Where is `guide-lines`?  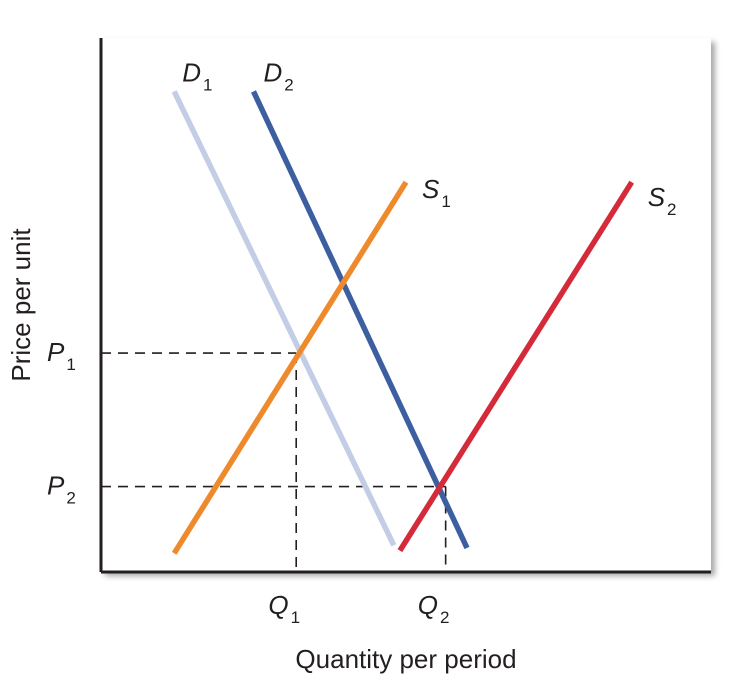
guide-lines is located at coordinates (274, 462).